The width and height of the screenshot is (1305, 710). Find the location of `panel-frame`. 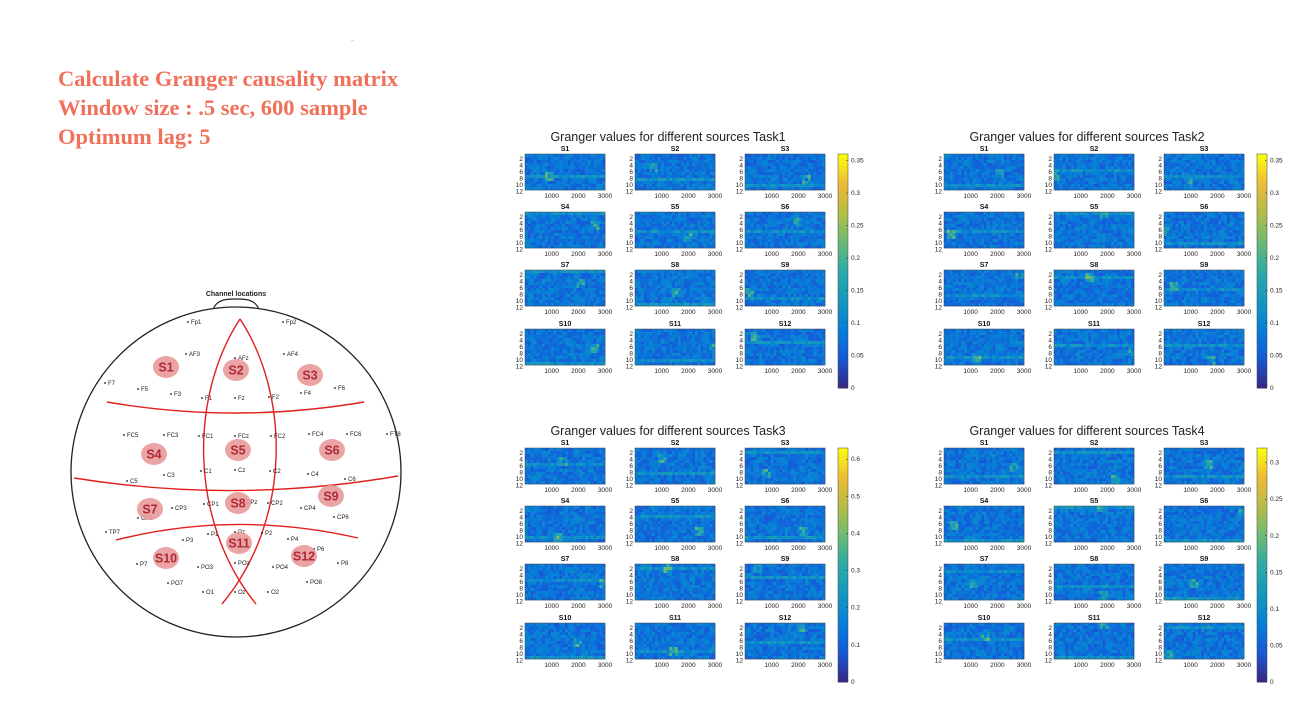

panel-frame is located at coordinates (675, 230).